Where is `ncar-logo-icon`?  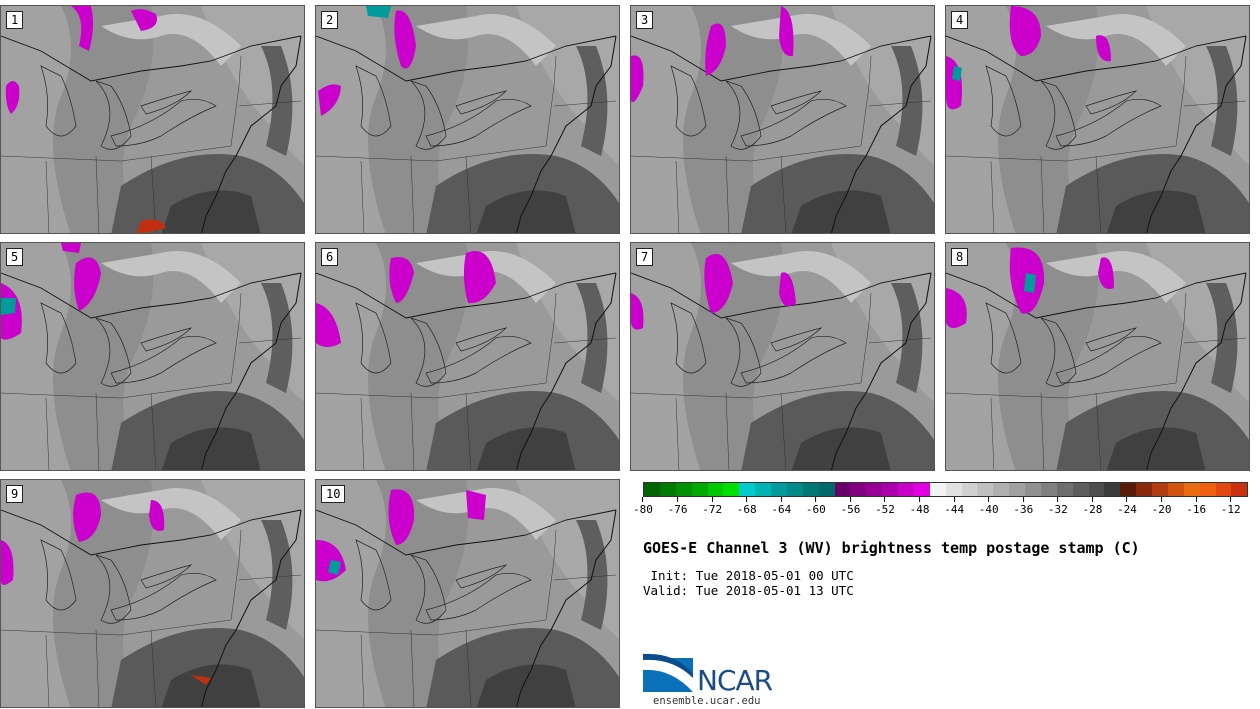
ncar-logo-icon is located at coordinates (668, 672).